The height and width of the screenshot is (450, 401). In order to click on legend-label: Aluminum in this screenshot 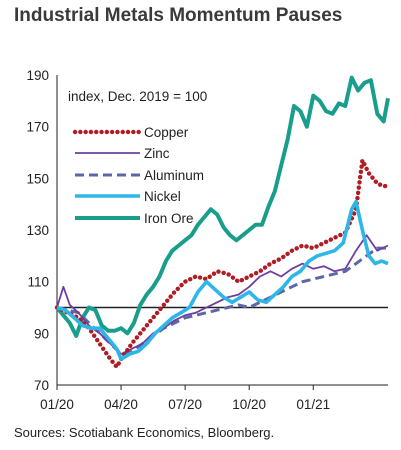, I will do `click(174, 175)`.